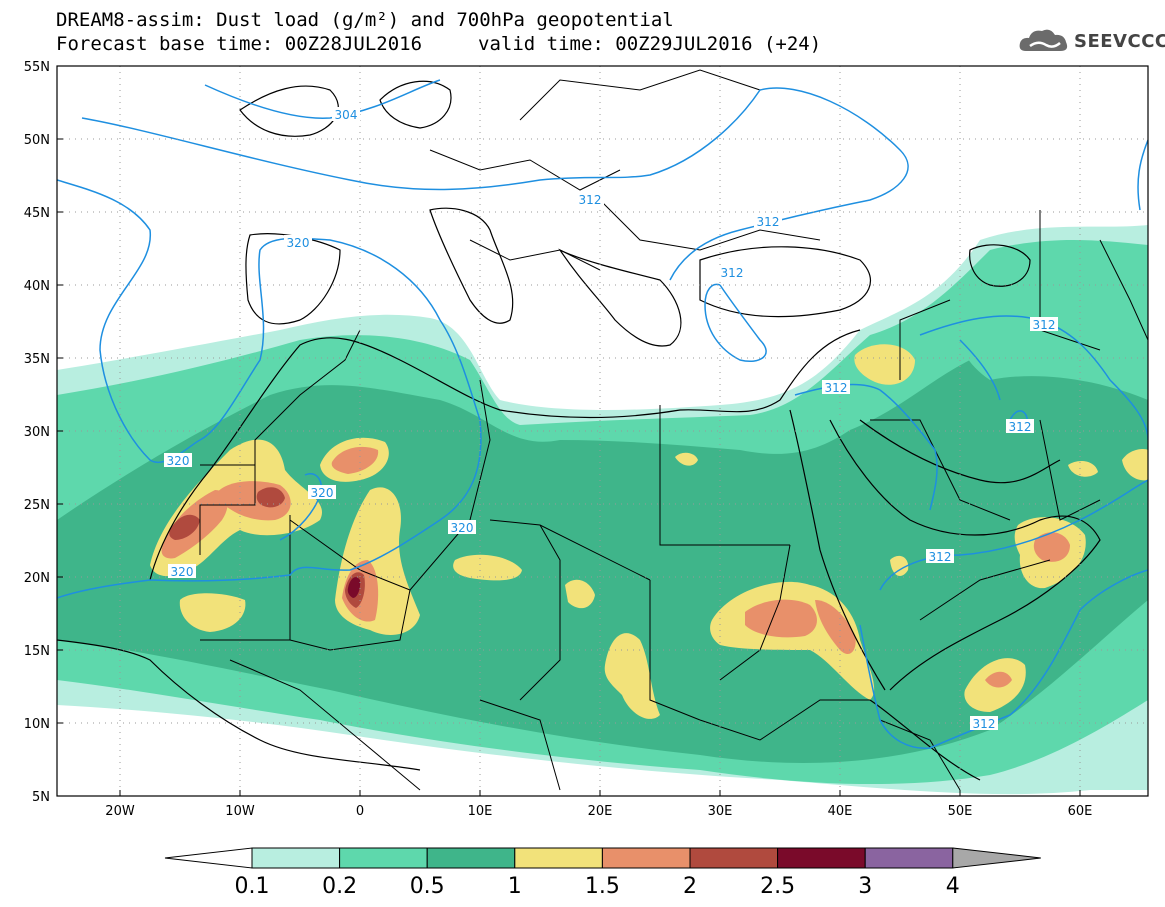 This screenshot has width=1165, height=907. What do you see at coordinates (37, 724) in the screenshot?
I see `lat-label: 10N` at bounding box center [37, 724].